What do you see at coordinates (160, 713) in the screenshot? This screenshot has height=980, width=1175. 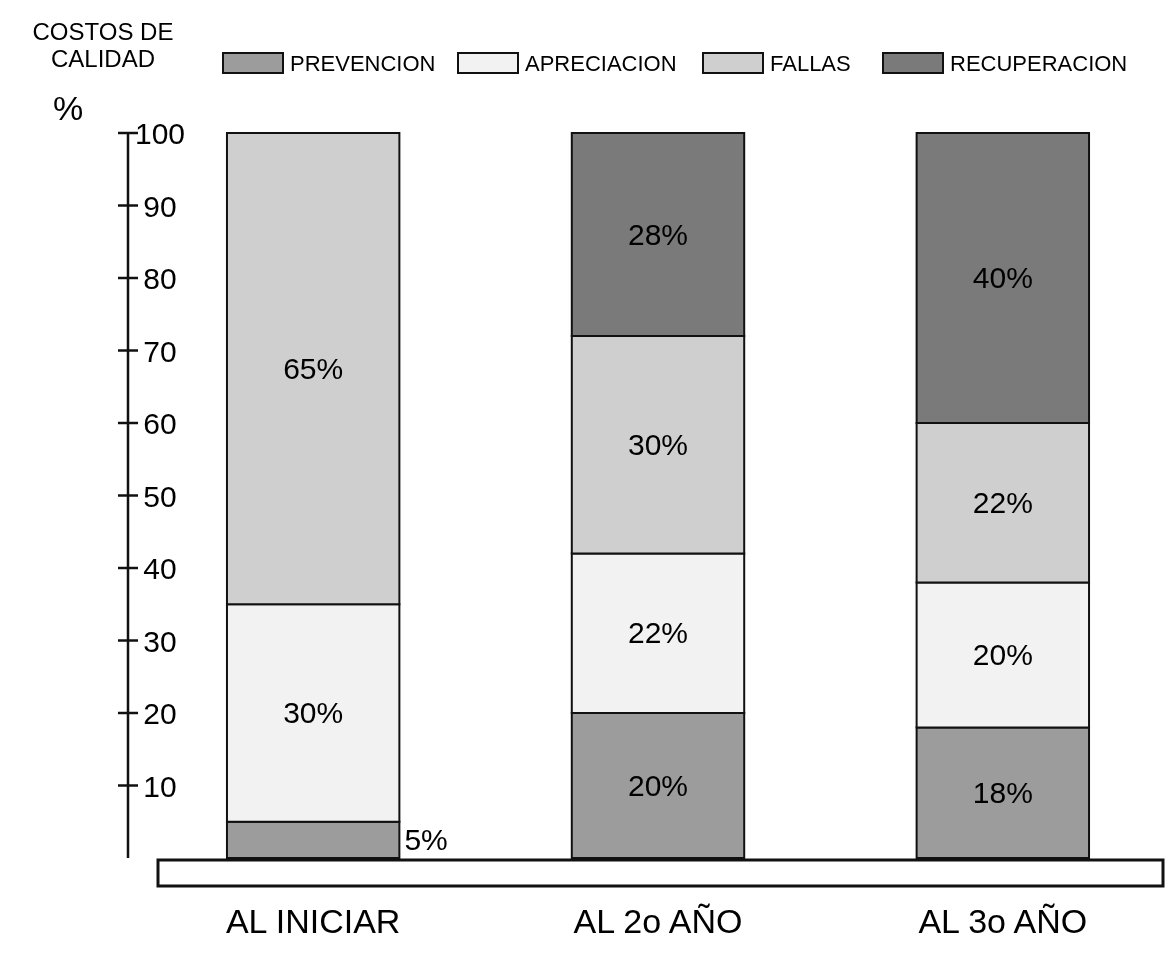 I see `y-tick-label: 20` at bounding box center [160, 713].